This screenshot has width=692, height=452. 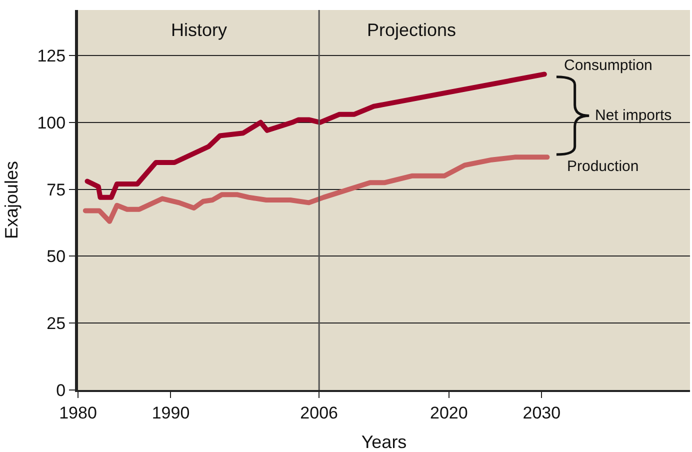 What do you see at coordinates (11, 200) in the screenshot?
I see `y-axis-title: Exajoules` at bounding box center [11, 200].